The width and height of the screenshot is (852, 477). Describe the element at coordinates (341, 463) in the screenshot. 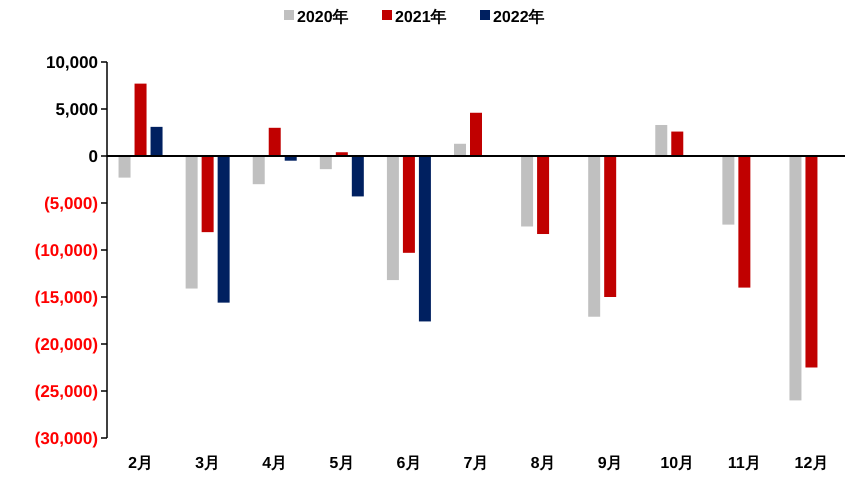

I see `x-tick-label: 5月` at that location.